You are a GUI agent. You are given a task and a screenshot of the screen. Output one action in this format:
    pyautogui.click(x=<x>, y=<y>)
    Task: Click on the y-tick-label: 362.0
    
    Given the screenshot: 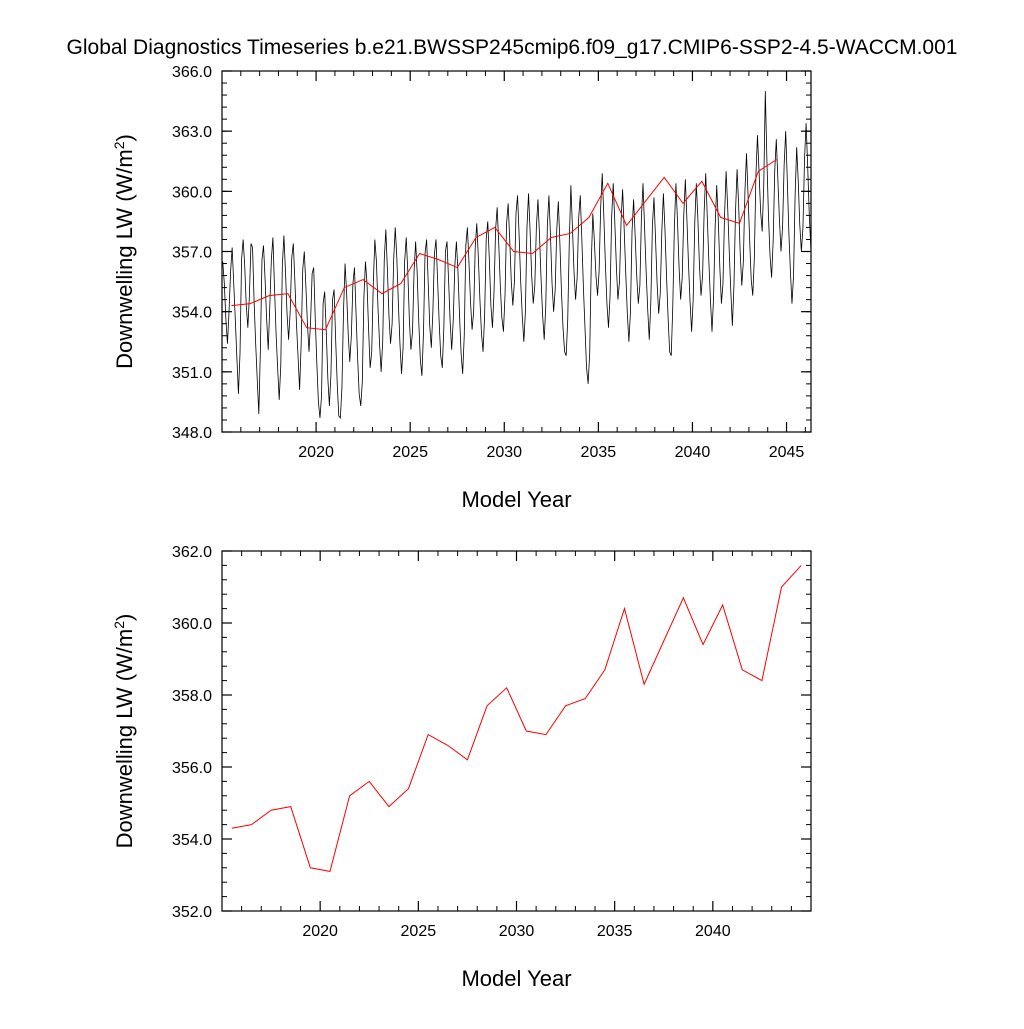 What is the action you would take?
    pyautogui.click(x=192, y=552)
    